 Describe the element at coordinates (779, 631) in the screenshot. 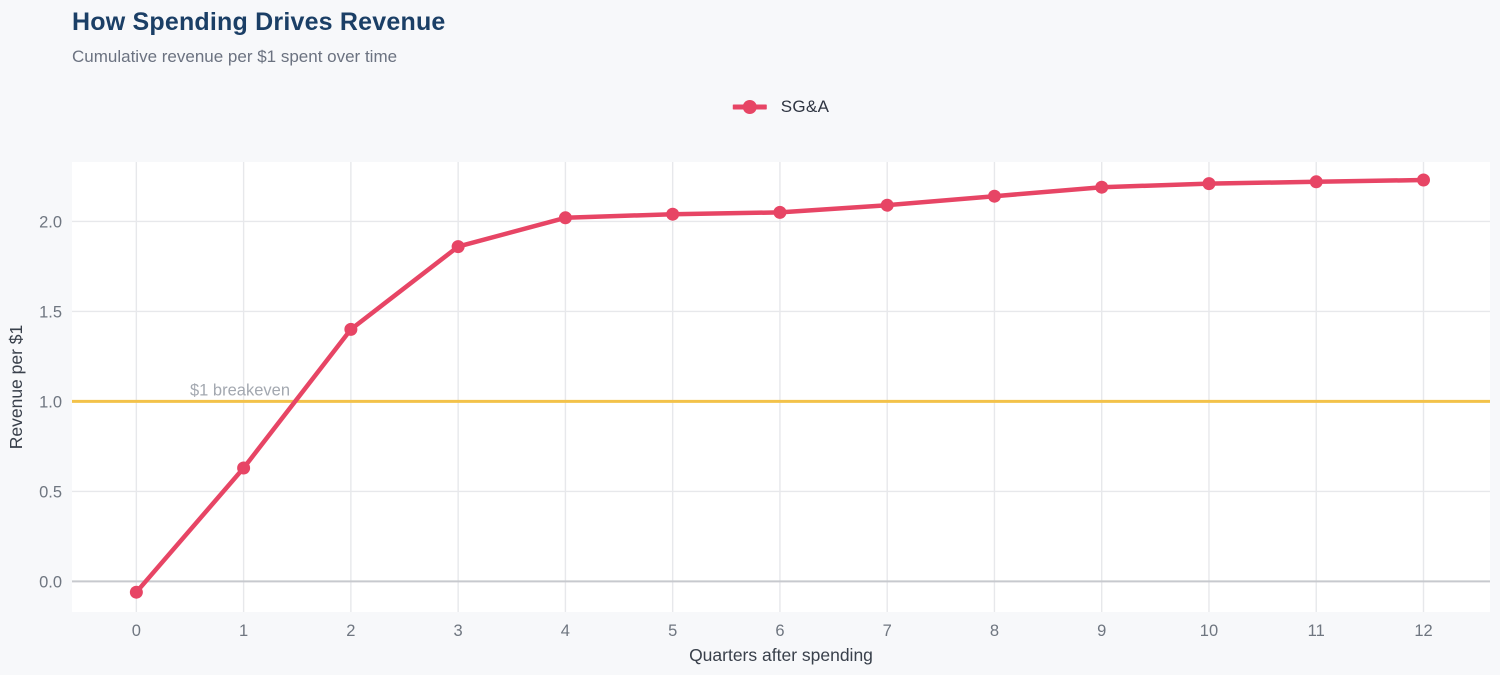

I see `x-tick-label: 6` at that location.